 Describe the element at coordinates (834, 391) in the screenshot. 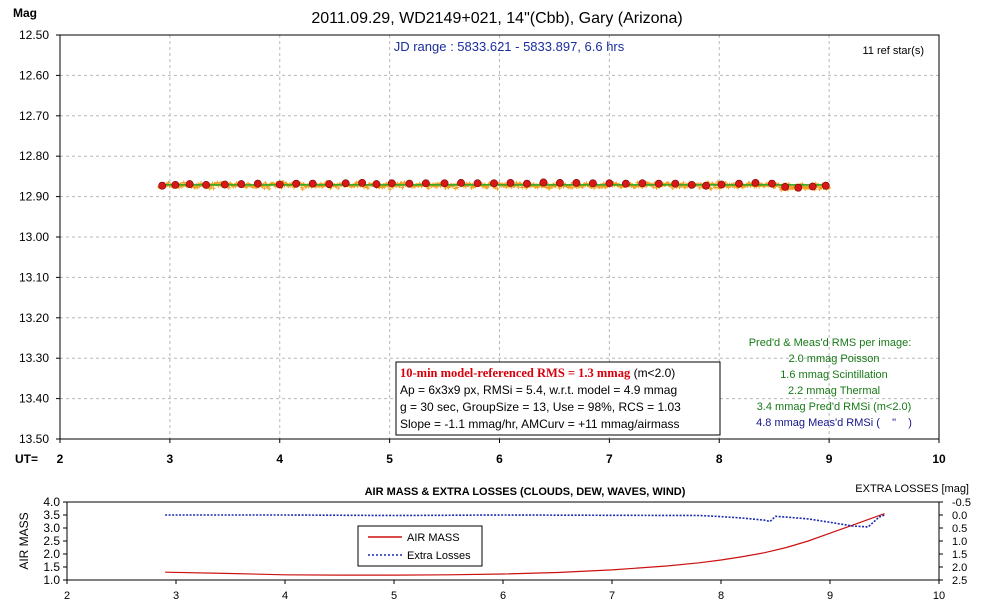

I see `rms-line-thermal: 2.2 mmag Thermal` at that location.